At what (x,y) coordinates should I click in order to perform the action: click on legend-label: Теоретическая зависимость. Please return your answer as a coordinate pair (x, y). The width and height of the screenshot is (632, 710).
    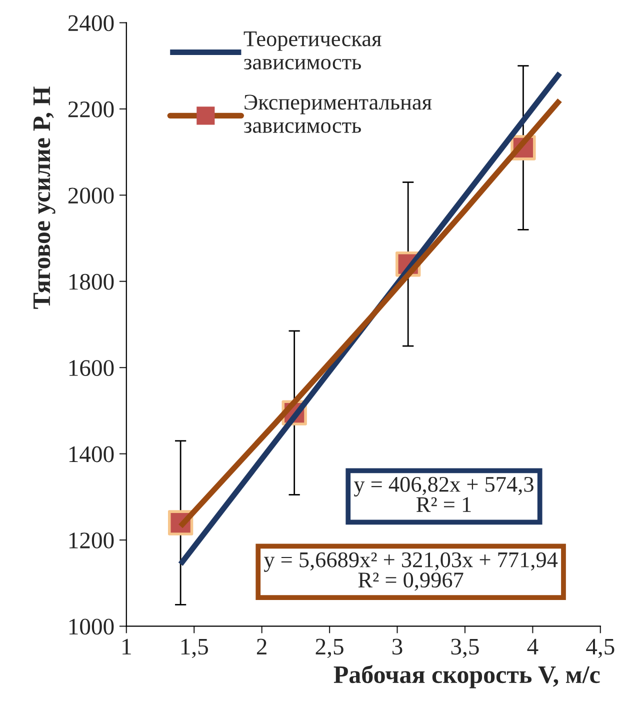
    Looking at the image, I should click on (313, 51).